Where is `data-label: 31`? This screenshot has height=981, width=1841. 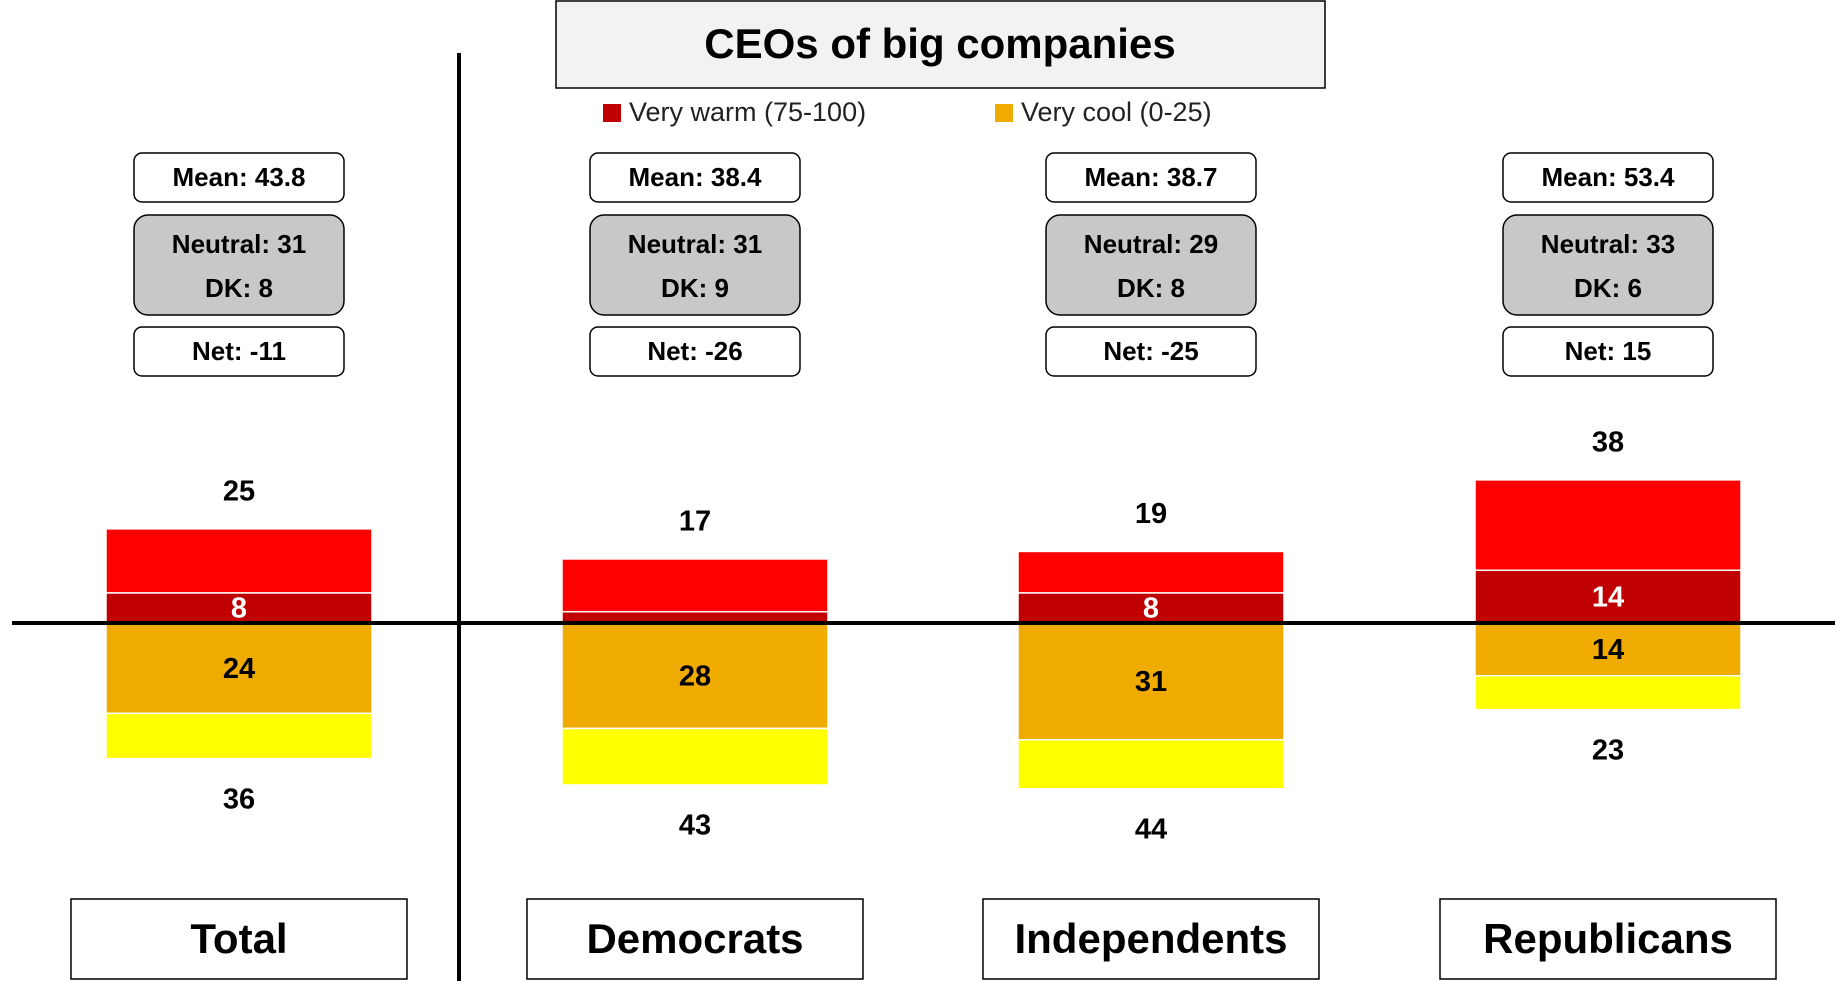
data-label: 31 is located at coordinates (1151, 682).